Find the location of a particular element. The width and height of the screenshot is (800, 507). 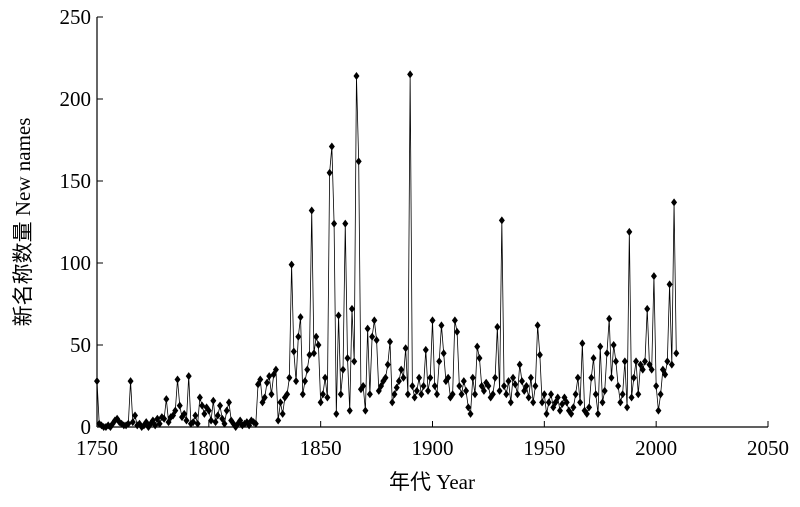

y-tick-label: 250 is located at coordinates (76, 17).